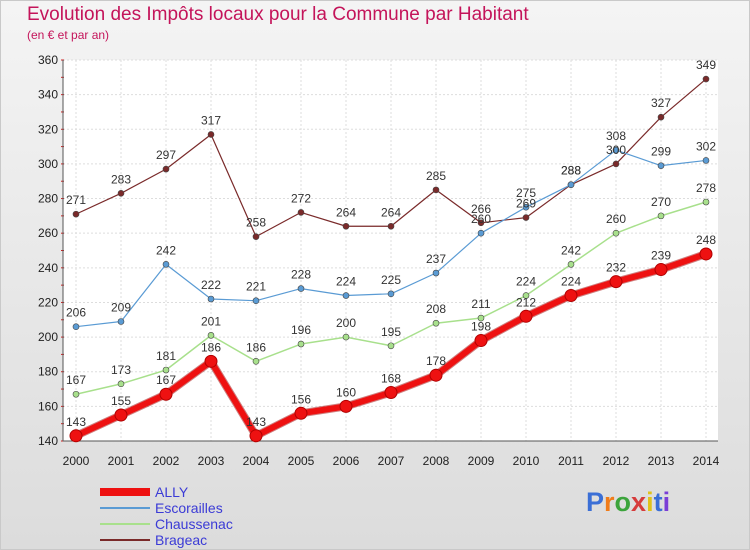  What do you see at coordinates (166, 380) in the screenshot?
I see `data-label: 167` at bounding box center [166, 380].